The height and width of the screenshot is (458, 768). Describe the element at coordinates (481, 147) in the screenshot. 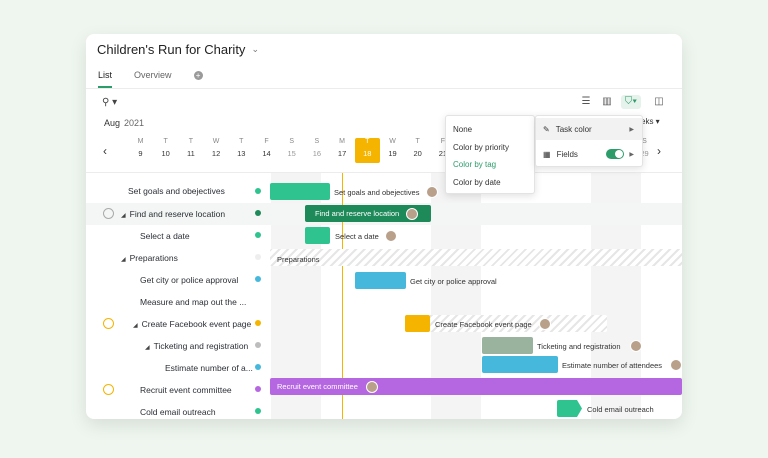

I see `menu-item-priority: Color by priority` at that location.